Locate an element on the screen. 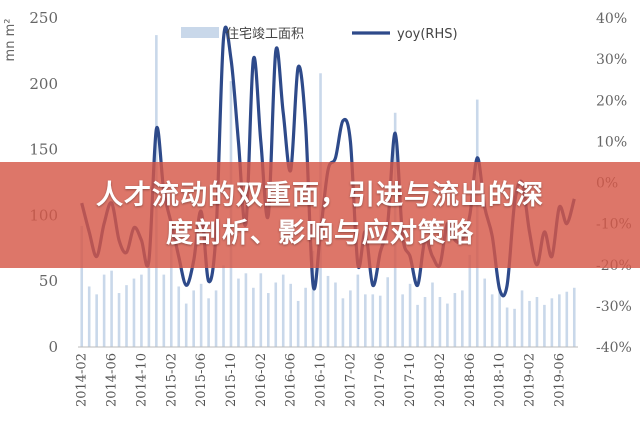 The height and width of the screenshot is (431, 640). x-tick-label: 2015-06 is located at coordinates (201, 380).